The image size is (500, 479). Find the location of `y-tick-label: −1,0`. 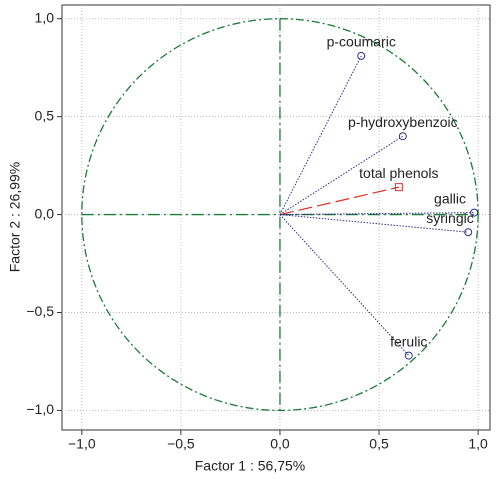

y-tick-label: −1,0 is located at coordinates (40, 409).